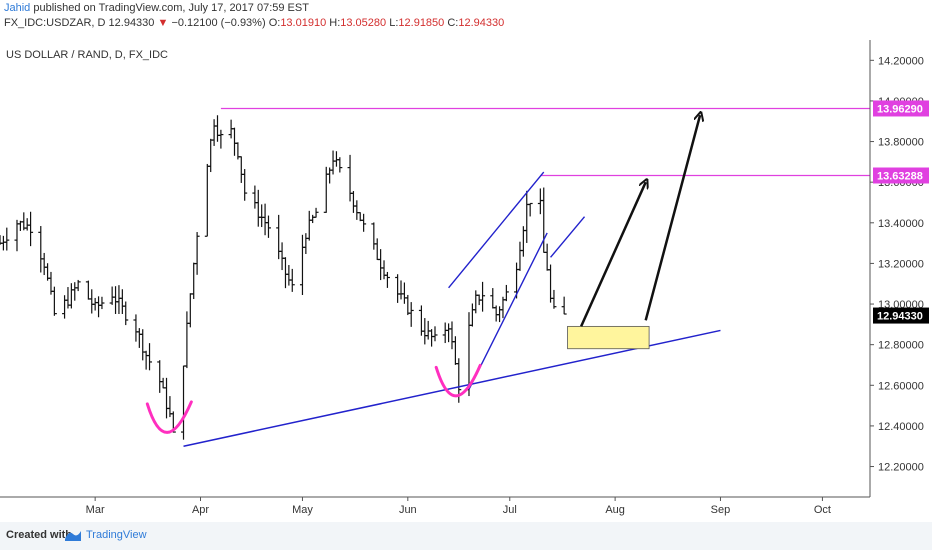 This screenshot has height=550, width=932. Describe the element at coordinates (721, 510) in the screenshot. I see `x-tick-label: Sep` at that location.